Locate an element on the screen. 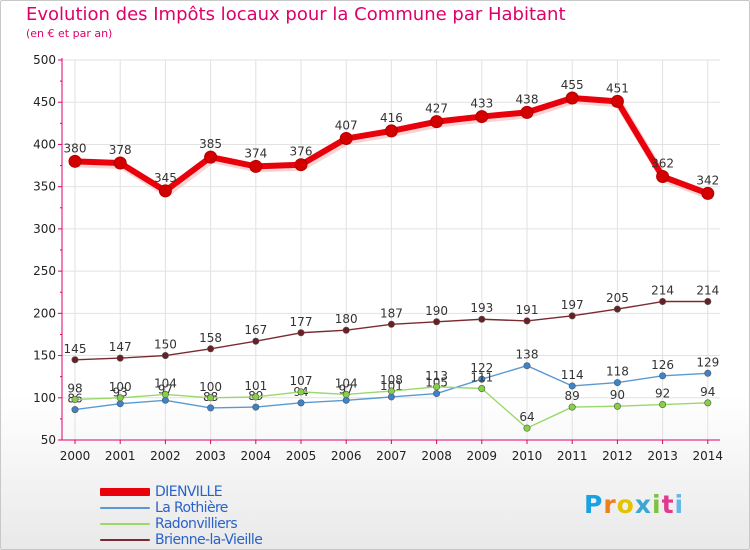  data-label: 190 is located at coordinates (436, 311).